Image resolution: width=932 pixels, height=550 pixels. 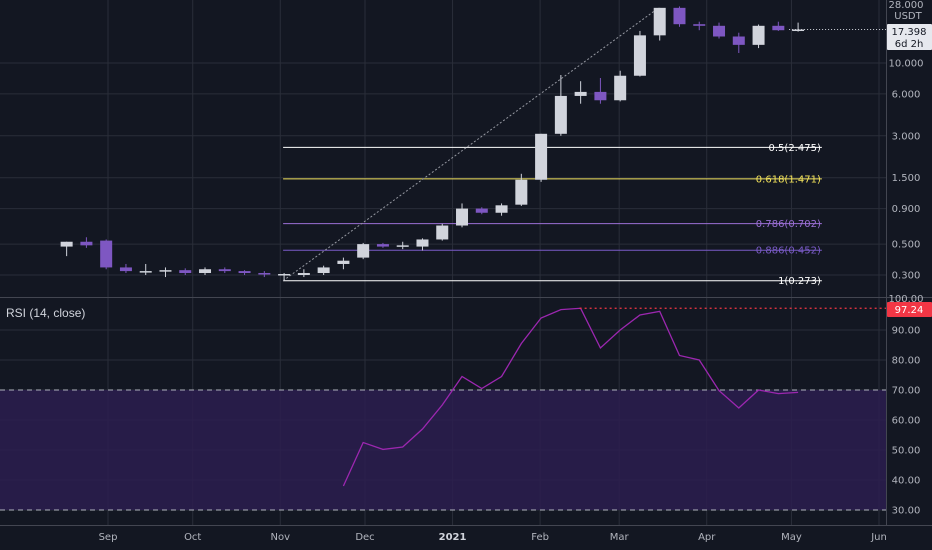 I want to click on x-tick-label: Sep, so click(x=108, y=537).